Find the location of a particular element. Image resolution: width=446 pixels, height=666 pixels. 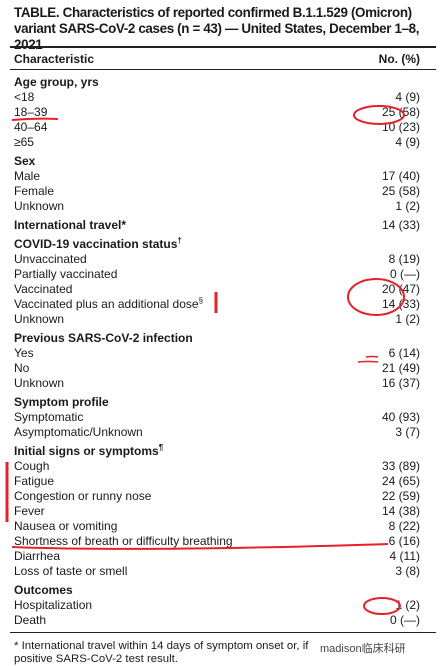

table-row: ≥65 4 (9) is located at coordinates (217, 142).